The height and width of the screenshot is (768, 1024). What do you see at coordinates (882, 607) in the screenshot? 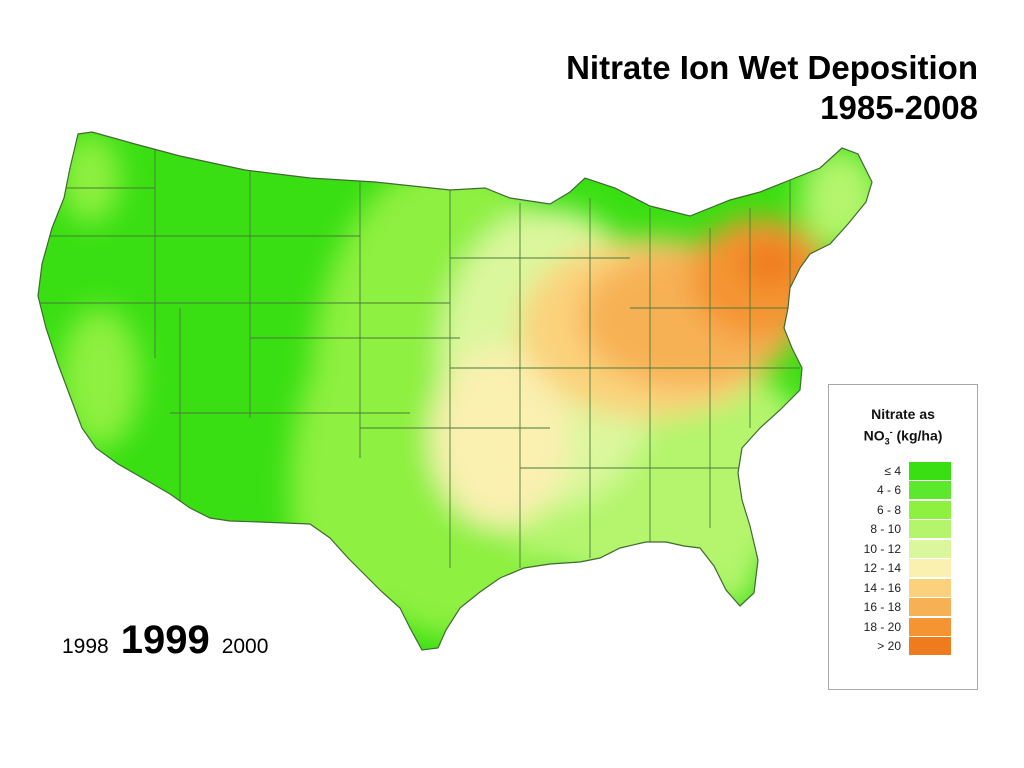
I see `legend-label: 16 - 18` at bounding box center [882, 607].